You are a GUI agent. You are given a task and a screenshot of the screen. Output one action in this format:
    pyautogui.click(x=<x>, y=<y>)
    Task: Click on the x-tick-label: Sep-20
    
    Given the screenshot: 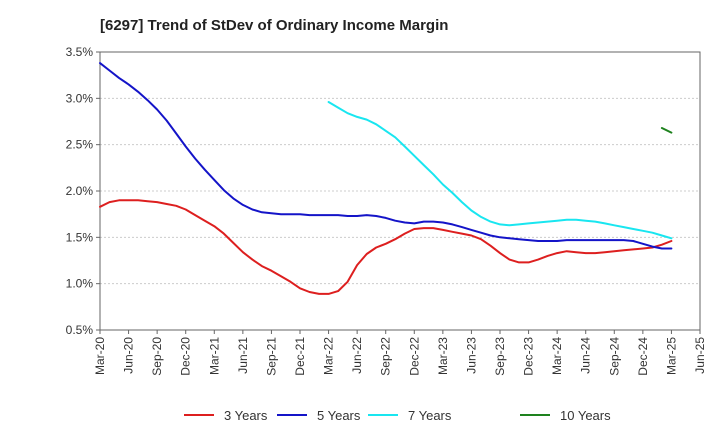 What is the action you would take?
    pyautogui.click(x=157, y=356)
    